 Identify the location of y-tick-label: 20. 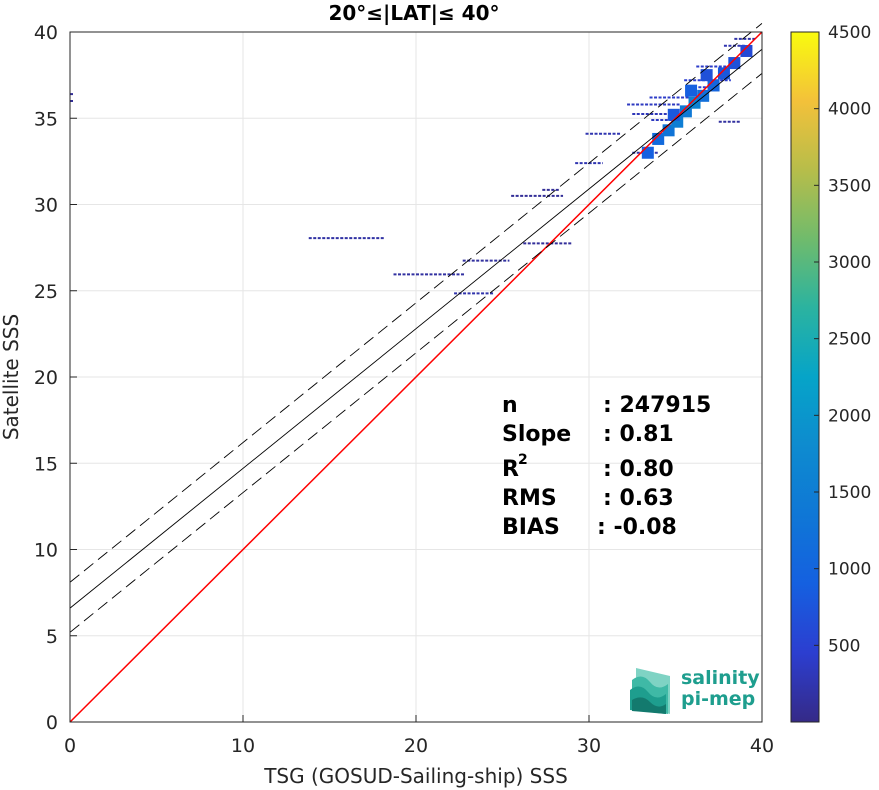
(46, 378).